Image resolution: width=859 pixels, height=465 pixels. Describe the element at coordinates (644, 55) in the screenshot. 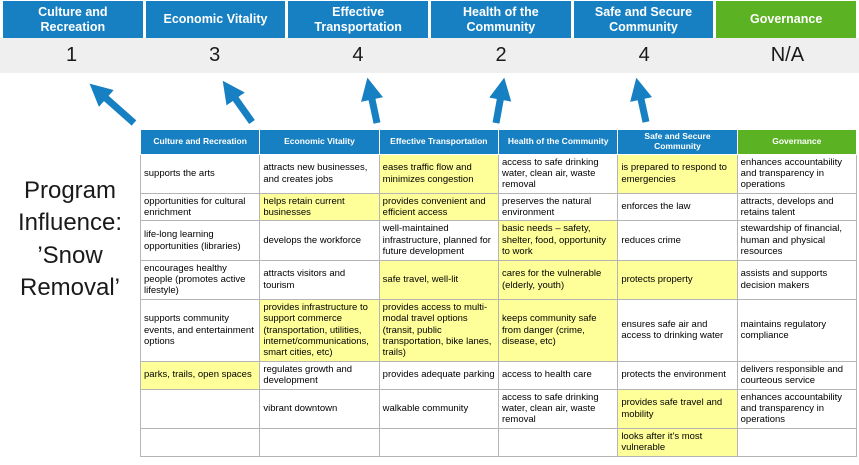

I see `score-safe-and-secure-community: 4` at that location.